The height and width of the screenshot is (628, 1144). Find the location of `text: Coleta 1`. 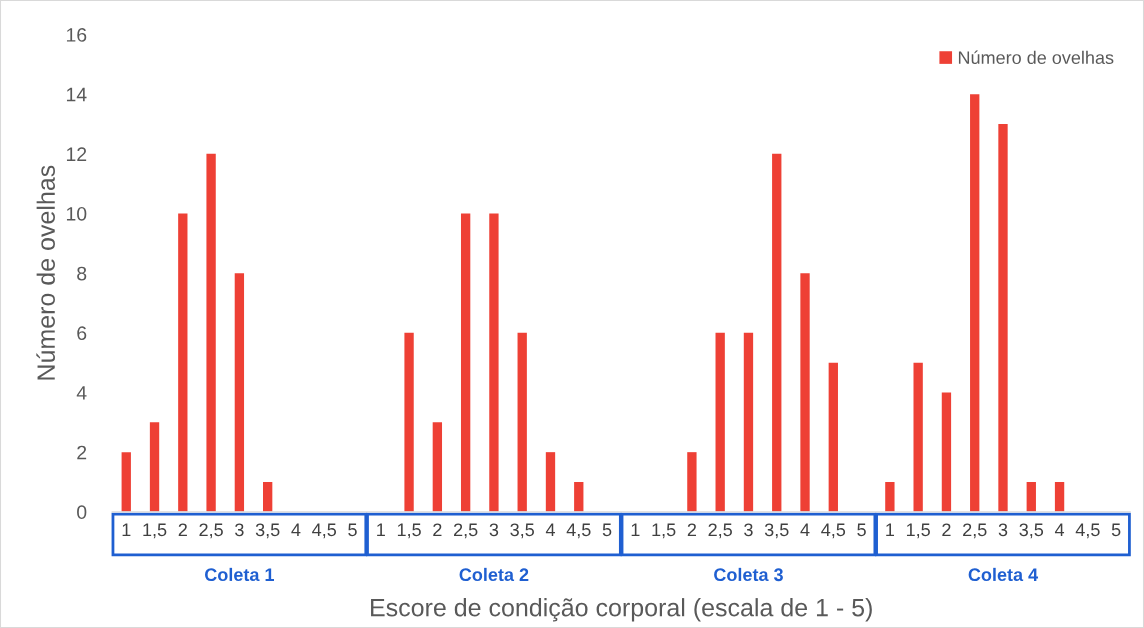

text: Coleta 1 is located at coordinates (239, 574).